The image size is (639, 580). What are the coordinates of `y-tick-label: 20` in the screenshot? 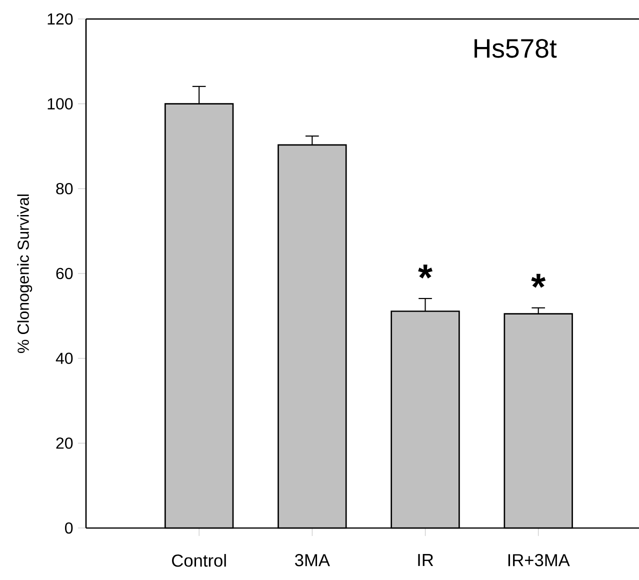 It's located at (64, 443).